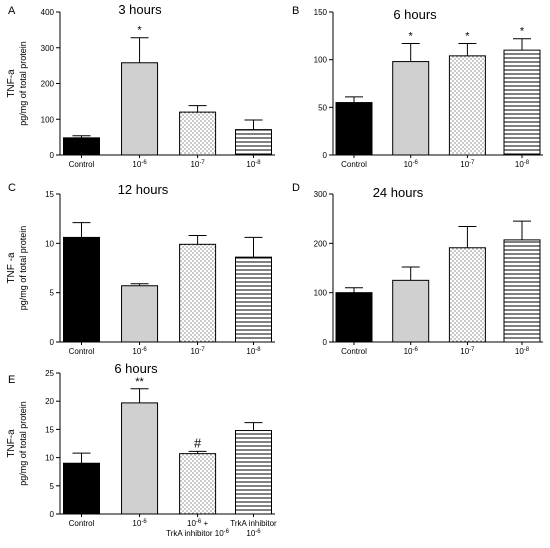 This screenshot has width=550, height=548. What do you see at coordinates (198, 533) in the screenshot?
I see `x-tick-label-line2: TrkA inhibitor 10-6` at bounding box center [198, 533].